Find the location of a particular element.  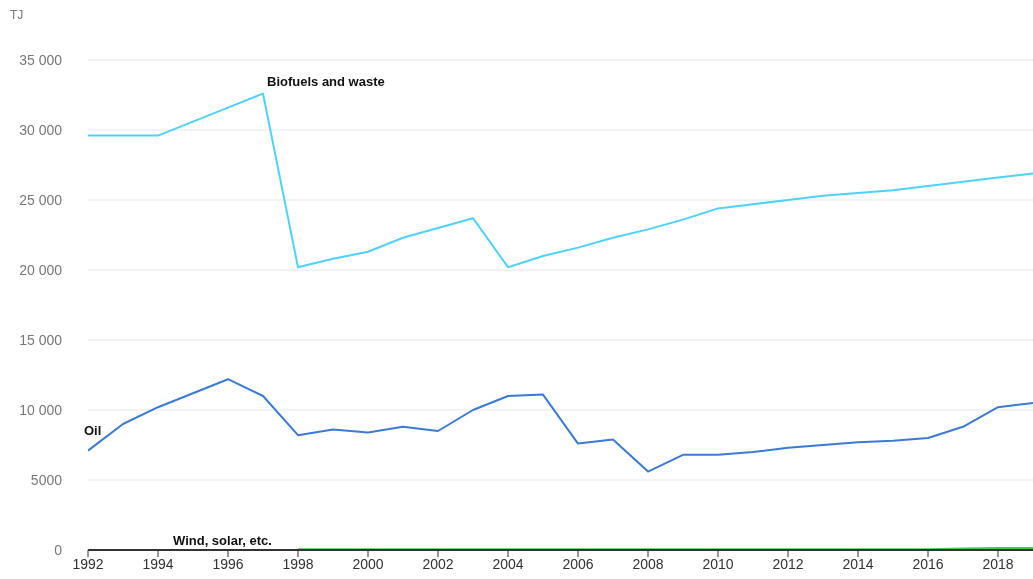

x-tick-label: 1998 is located at coordinates (298, 563).